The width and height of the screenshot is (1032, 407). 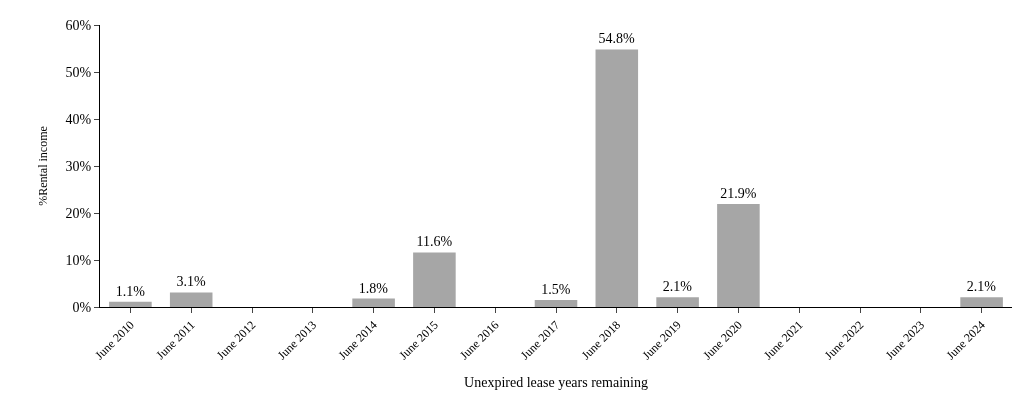 What do you see at coordinates (617, 39) in the screenshot?
I see `data-label: 54.8%` at bounding box center [617, 39].